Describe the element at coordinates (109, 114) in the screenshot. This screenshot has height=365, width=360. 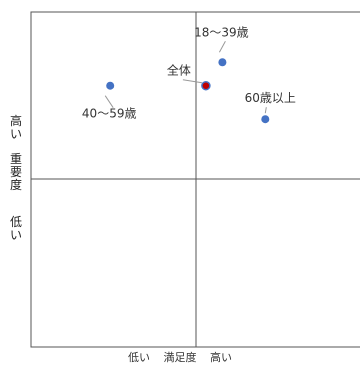
I see `data-label: 40〜59歳` at that location.